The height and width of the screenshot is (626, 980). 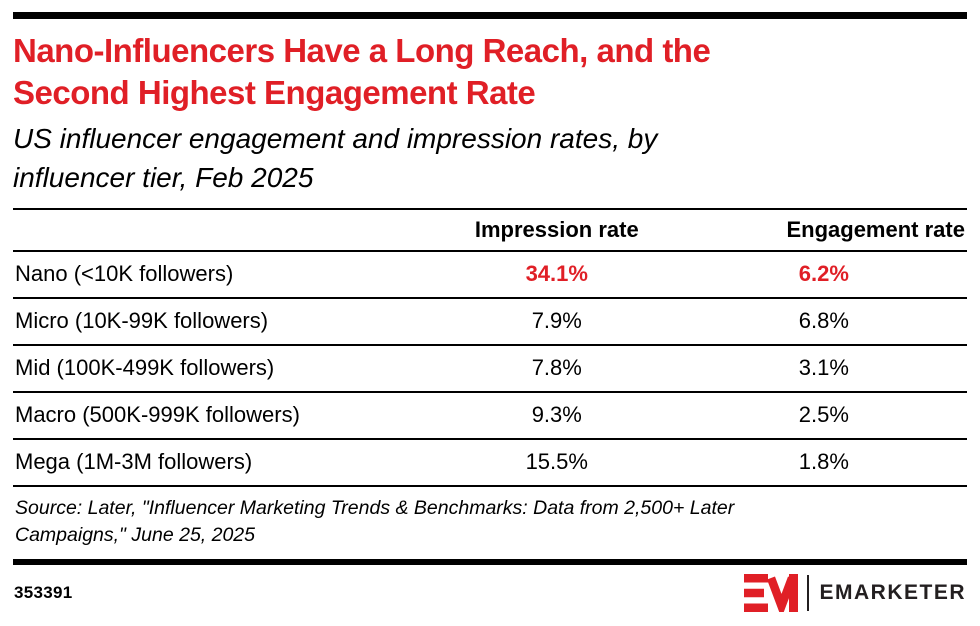 I want to click on impression-rate-value: 7.9%, so click(x=556, y=321).